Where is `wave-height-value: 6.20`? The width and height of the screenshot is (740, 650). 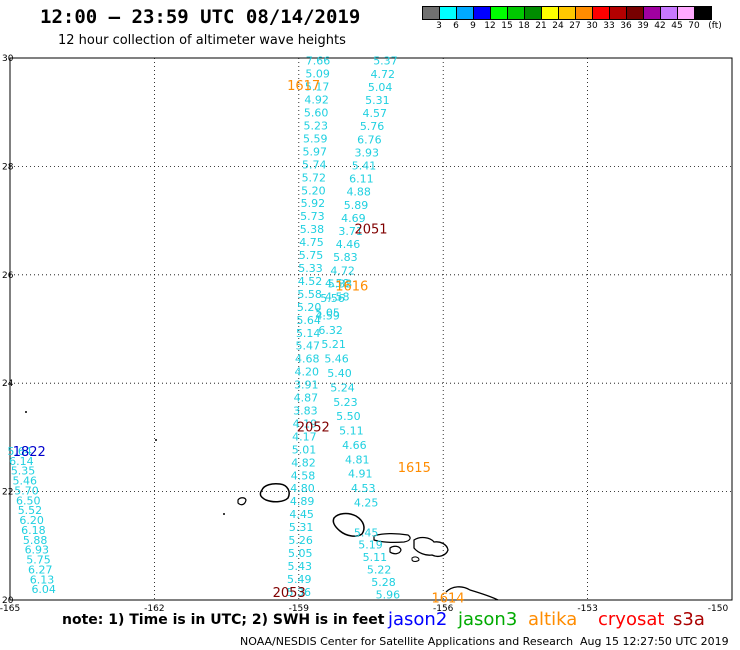 wave-height-value: 6.20 is located at coordinates (31, 520).